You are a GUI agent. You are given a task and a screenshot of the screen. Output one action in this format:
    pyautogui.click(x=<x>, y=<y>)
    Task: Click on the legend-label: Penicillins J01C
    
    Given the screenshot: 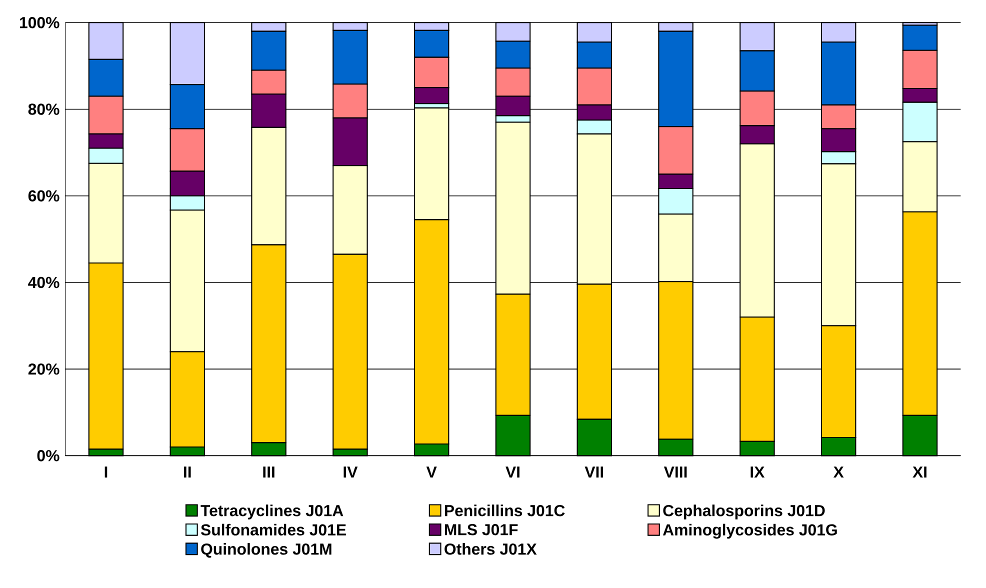 What is the action you would take?
    pyautogui.click(x=504, y=510)
    